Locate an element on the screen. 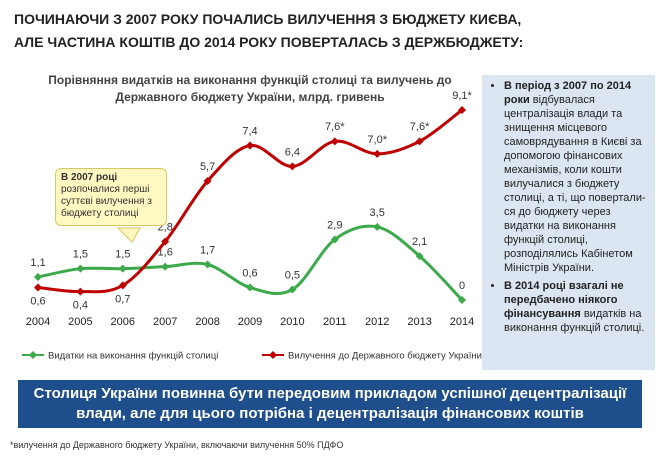  callout-bold: В 2007 році is located at coordinates (89, 177).